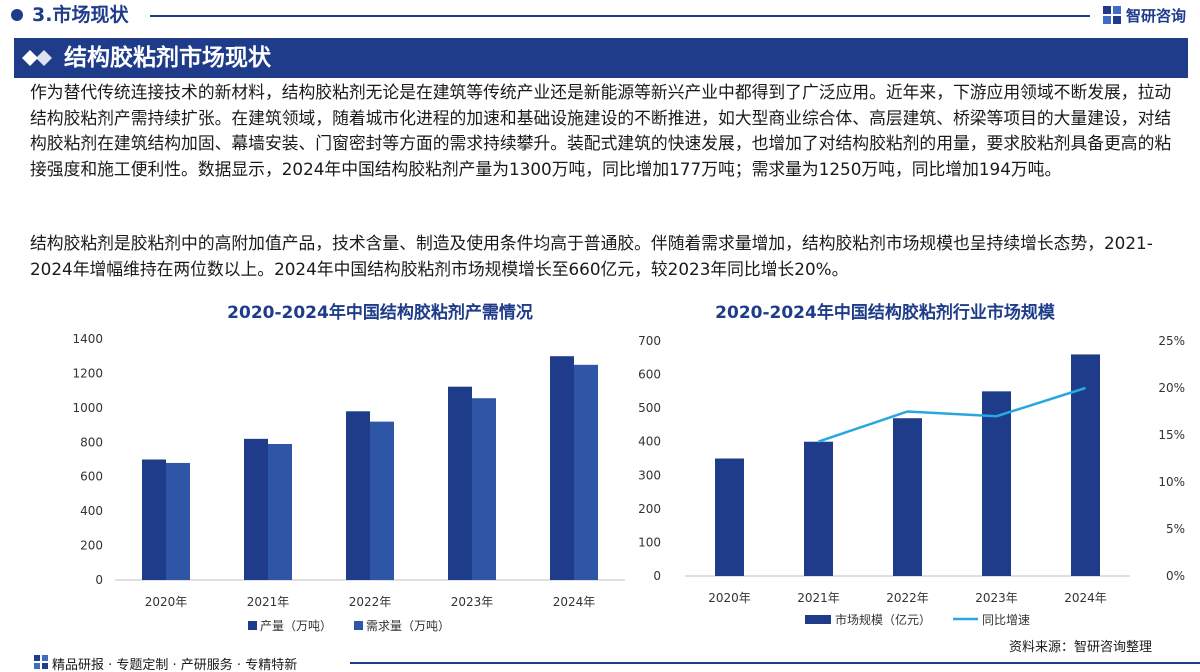 The height and width of the screenshot is (672, 1200). I want to click on banner-title: 结构胶粘剂市场现状, so click(167, 58).